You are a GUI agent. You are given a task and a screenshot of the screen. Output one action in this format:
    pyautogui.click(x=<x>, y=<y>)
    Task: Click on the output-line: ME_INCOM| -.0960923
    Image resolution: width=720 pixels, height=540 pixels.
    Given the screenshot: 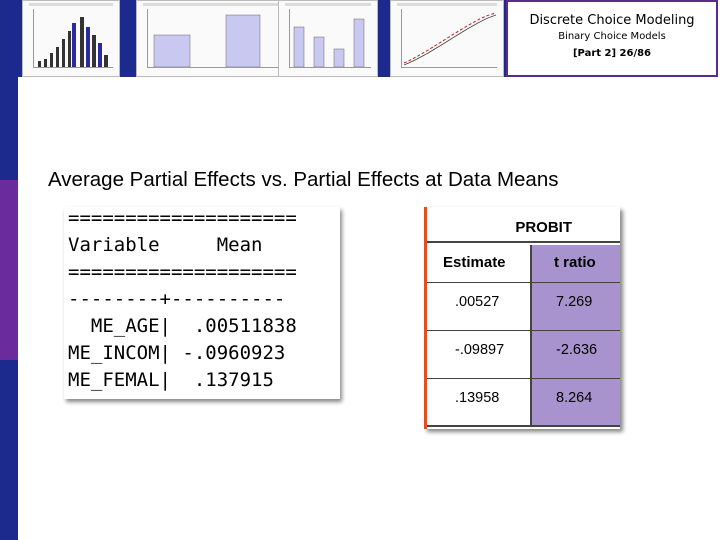 What is the action you would take?
    pyautogui.click(x=177, y=353)
    